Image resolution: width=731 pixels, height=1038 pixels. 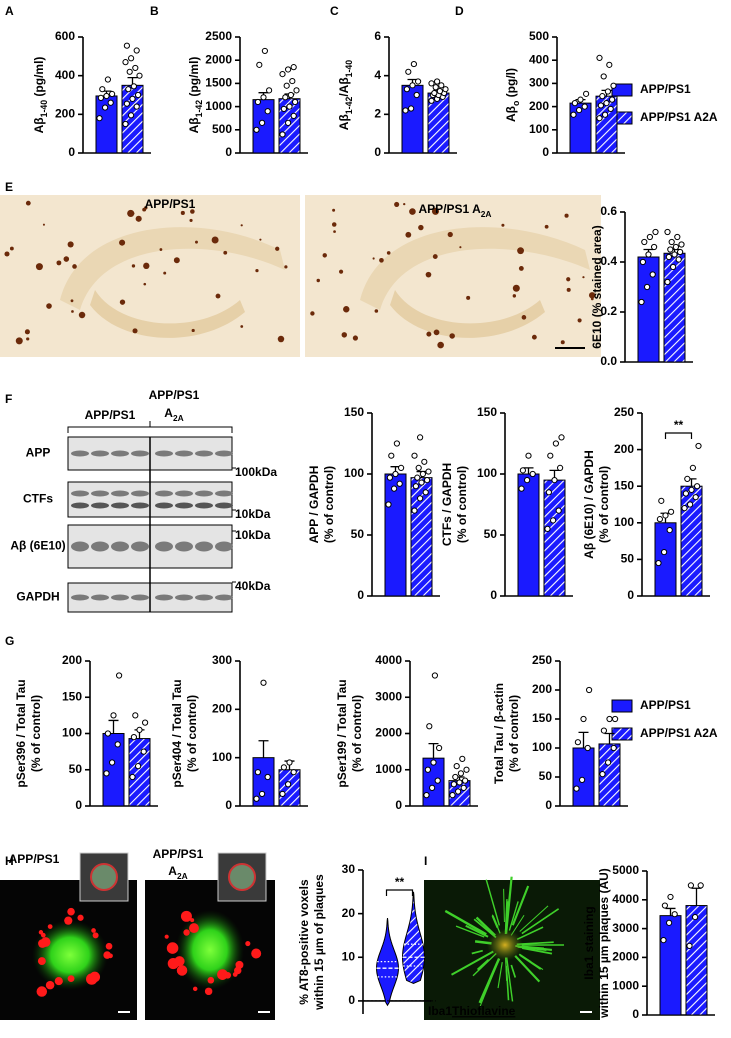 I want to click on plaques, so click(x=300, y=274).